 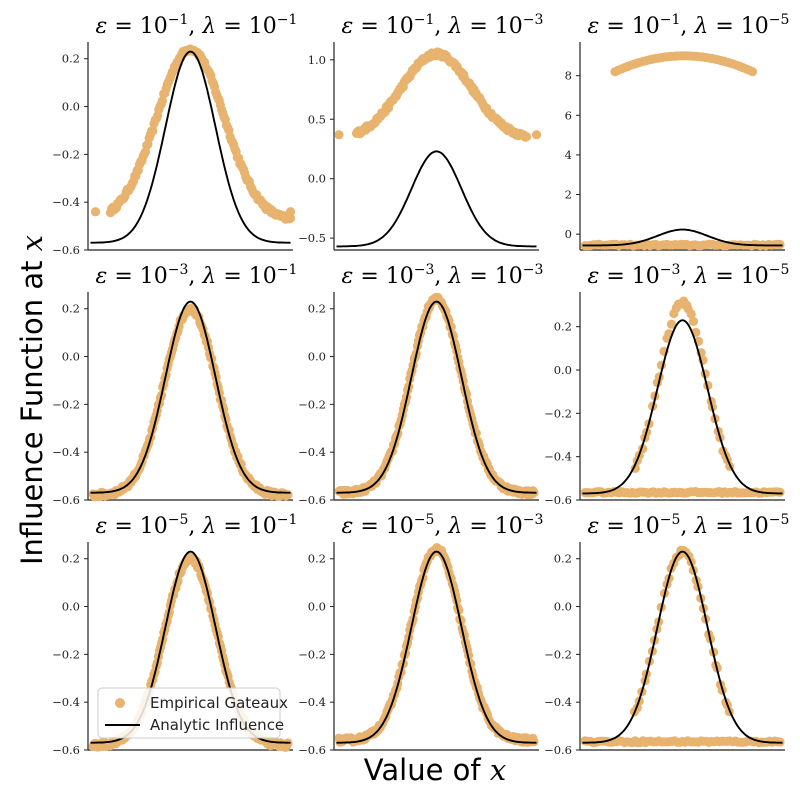 I want to click on legend-label-empirical: Empirical Gateaux, so click(x=219, y=703).